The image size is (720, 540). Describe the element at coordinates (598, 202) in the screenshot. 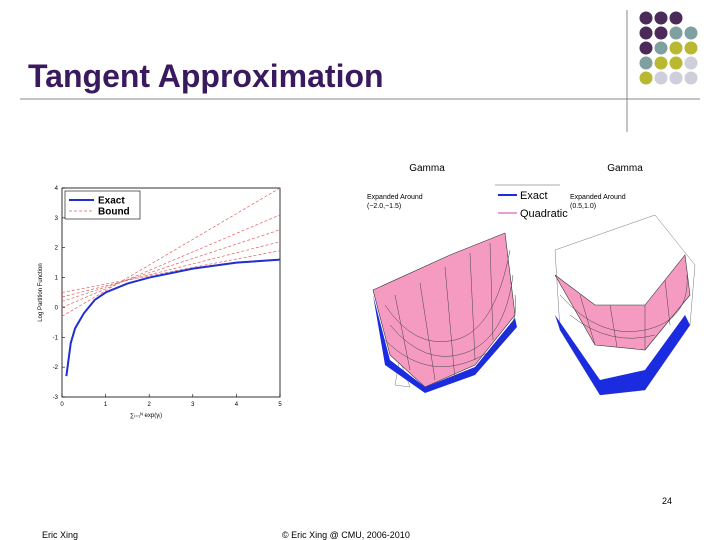

I see `annotation: Expanded Around (0.5,1.0)` at that location.